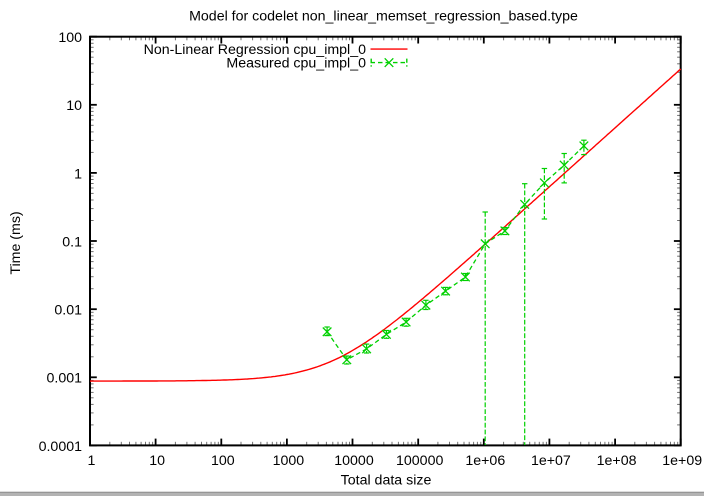 The height and width of the screenshot is (496, 704). I want to click on svg-text: 0.0001, so click(61, 447).